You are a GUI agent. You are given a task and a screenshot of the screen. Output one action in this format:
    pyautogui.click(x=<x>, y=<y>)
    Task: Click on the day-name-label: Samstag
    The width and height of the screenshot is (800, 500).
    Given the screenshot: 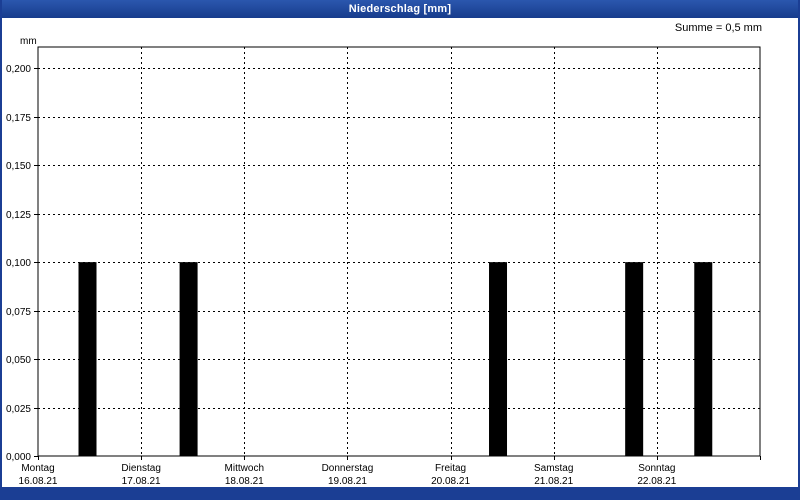 What is the action you would take?
    pyautogui.click(x=553, y=468)
    